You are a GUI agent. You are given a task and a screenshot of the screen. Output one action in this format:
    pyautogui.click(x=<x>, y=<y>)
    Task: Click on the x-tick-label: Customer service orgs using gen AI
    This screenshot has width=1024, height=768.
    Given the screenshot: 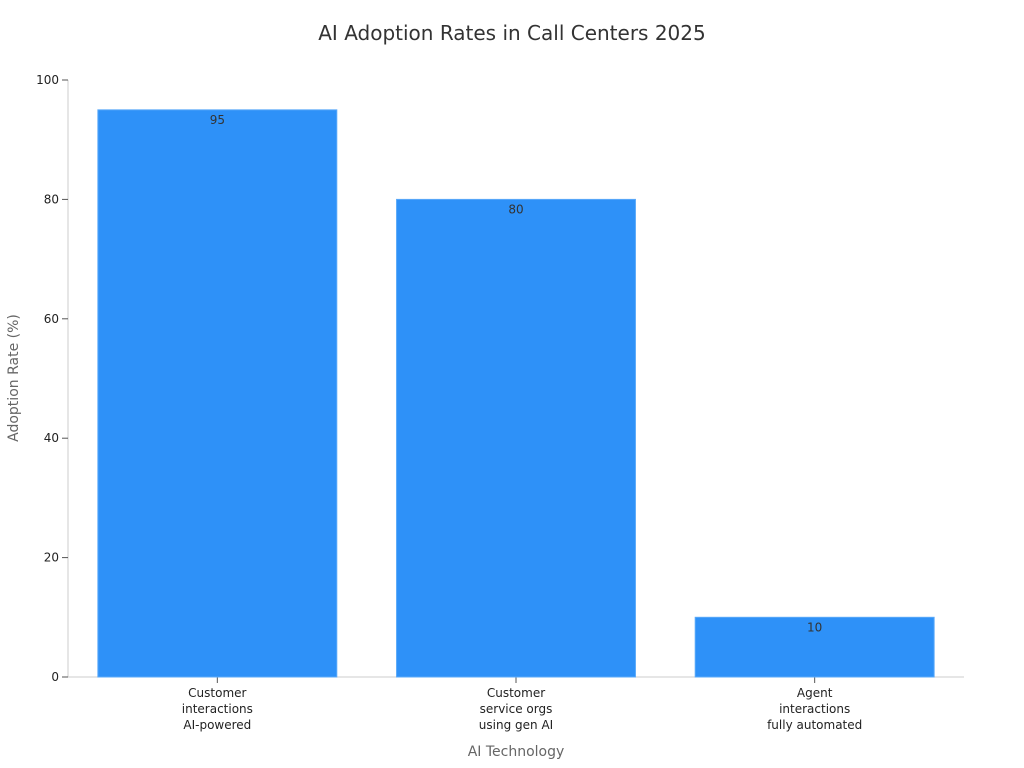 What is the action you would take?
    pyautogui.click(x=516, y=709)
    